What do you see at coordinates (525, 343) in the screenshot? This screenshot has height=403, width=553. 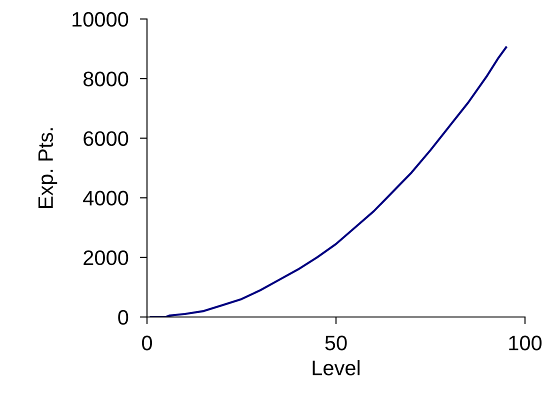 I see `x-tick-label: 100` at bounding box center [525, 343].